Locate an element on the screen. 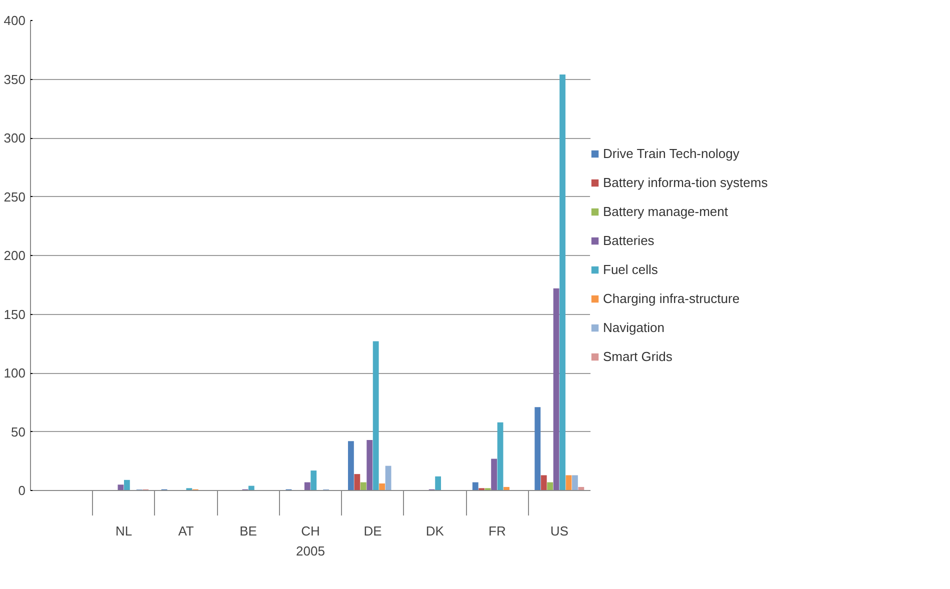 Image resolution: width=950 pixels, height=589 pixels. y-tick-label: 50 is located at coordinates (18, 432).